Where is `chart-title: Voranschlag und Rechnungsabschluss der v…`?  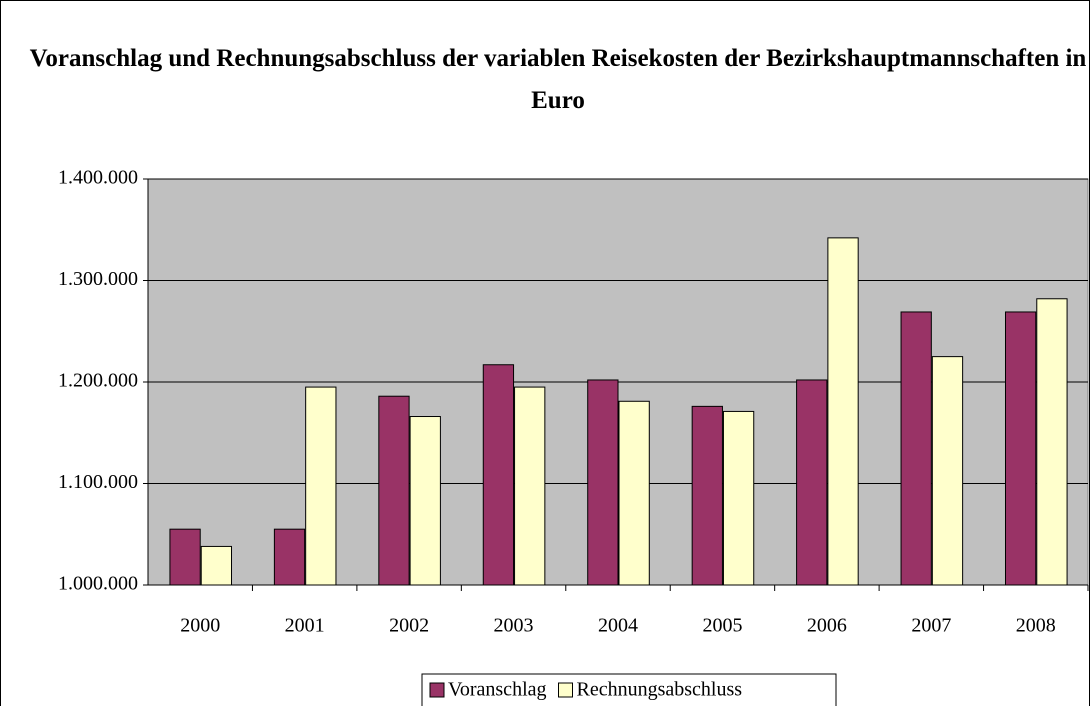 chart-title: Voranschlag und Rechnungsabschluss der v… is located at coordinates (558, 79).